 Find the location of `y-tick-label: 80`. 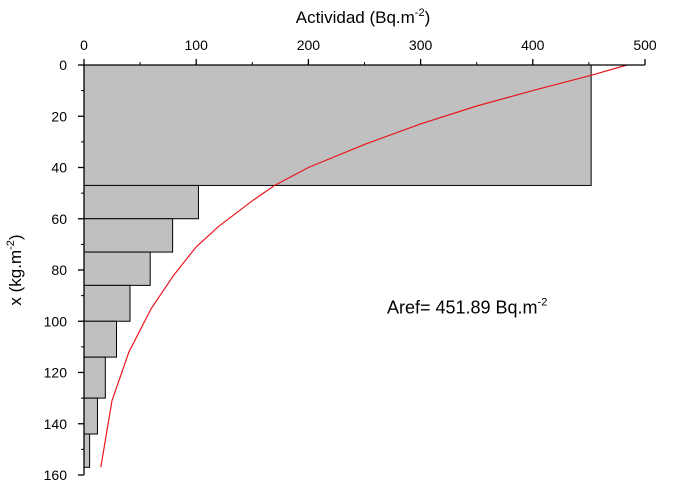

y-tick-label: 80 is located at coordinates (59, 270).